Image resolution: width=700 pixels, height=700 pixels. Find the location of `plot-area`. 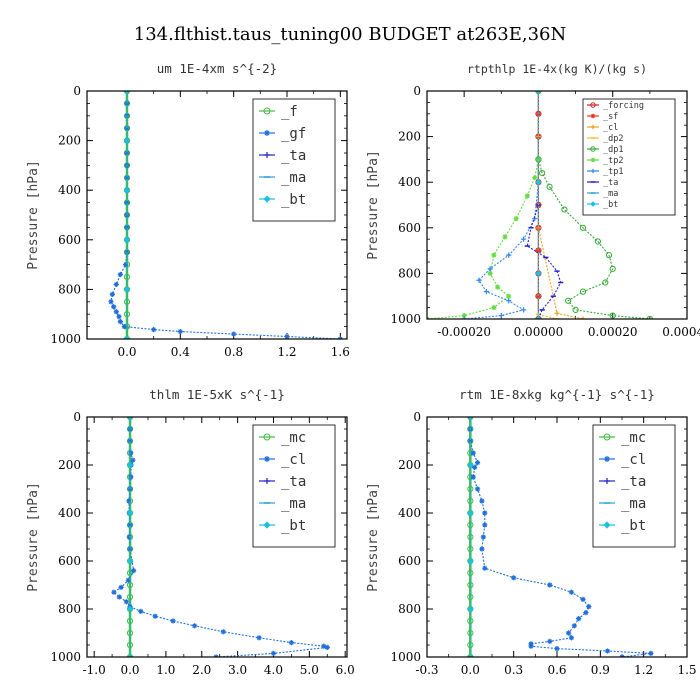

plot-area is located at coordinates (560, 537).